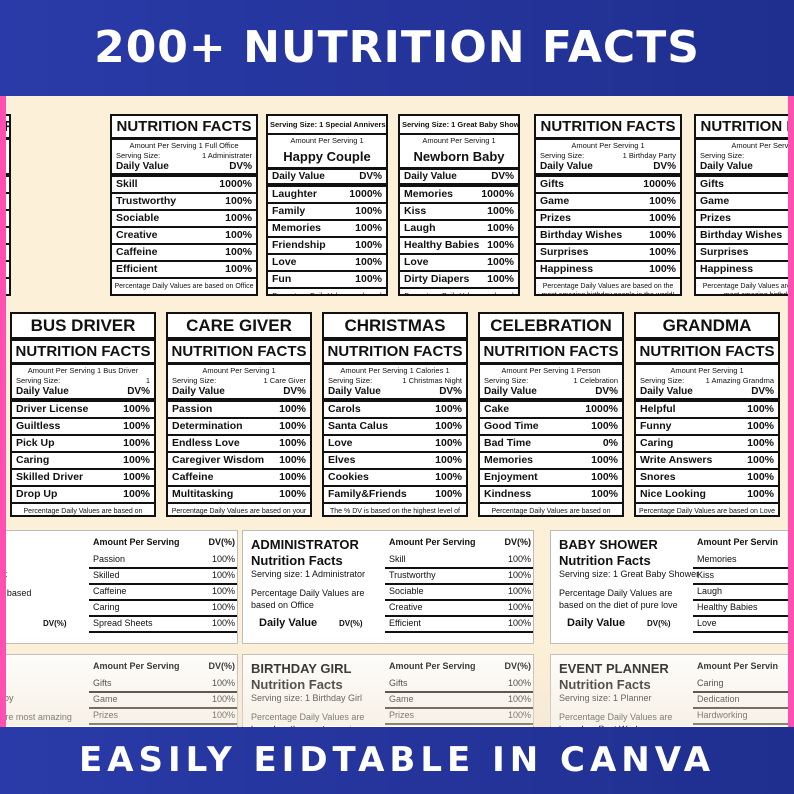 The image size is (794, 794). What do you see at coordinates (658, 409) in the screenshot?
I see `label-item-name: Helpful` at bounding box center [658, 409].